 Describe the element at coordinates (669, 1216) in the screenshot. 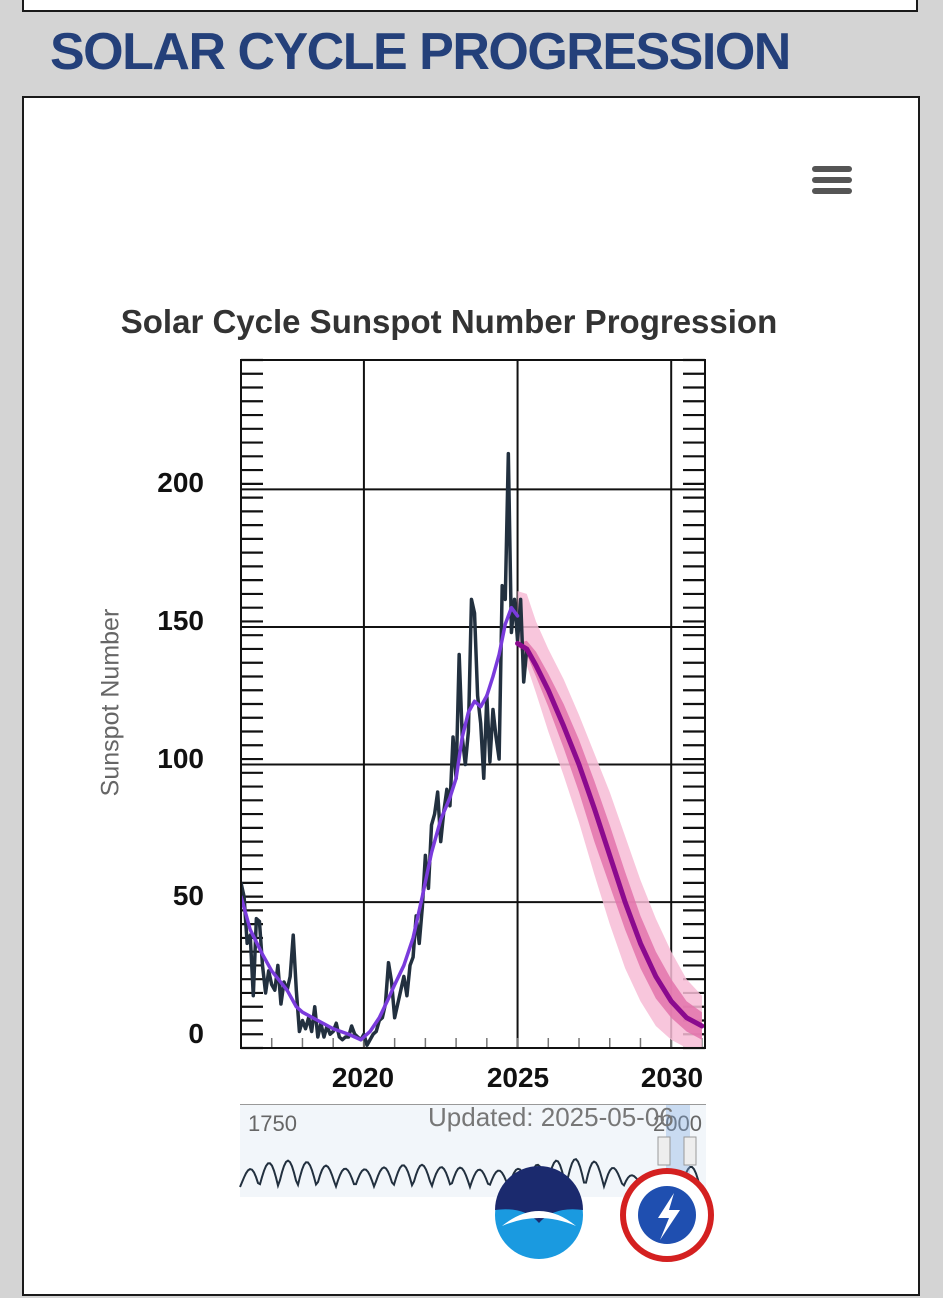

I see `nws-logo-bolt` at that location.